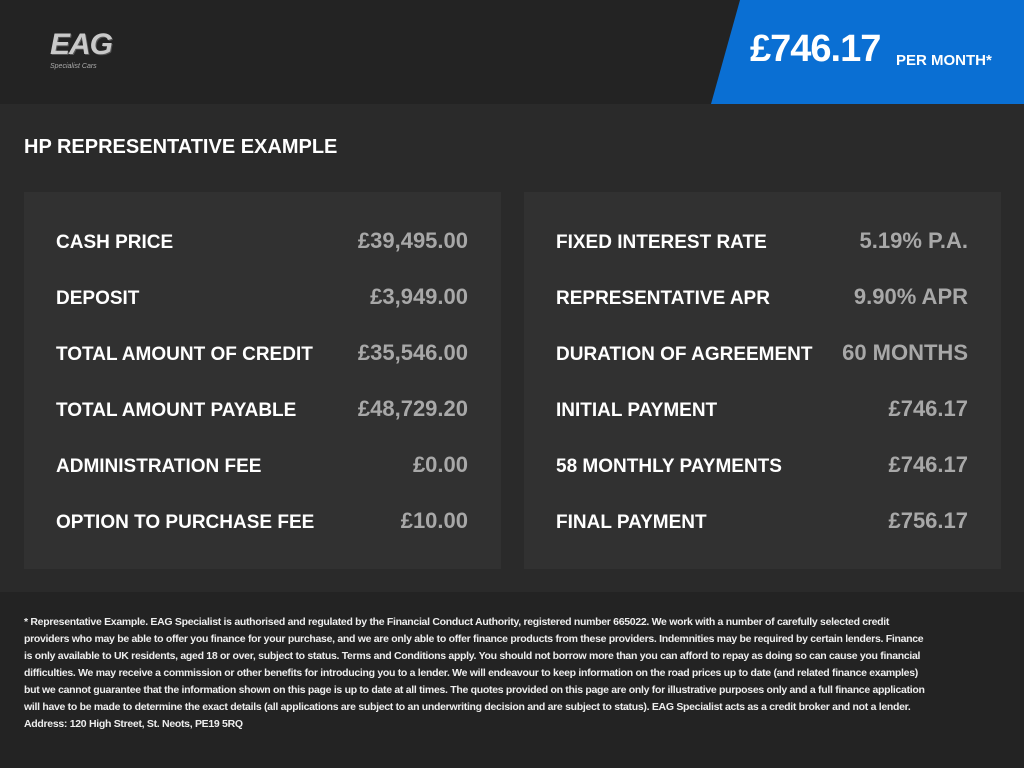 This screenshot has width=1024, height=768. I want to click on finance-row: CASH PRICE £39,495.00, so click(262, 243).